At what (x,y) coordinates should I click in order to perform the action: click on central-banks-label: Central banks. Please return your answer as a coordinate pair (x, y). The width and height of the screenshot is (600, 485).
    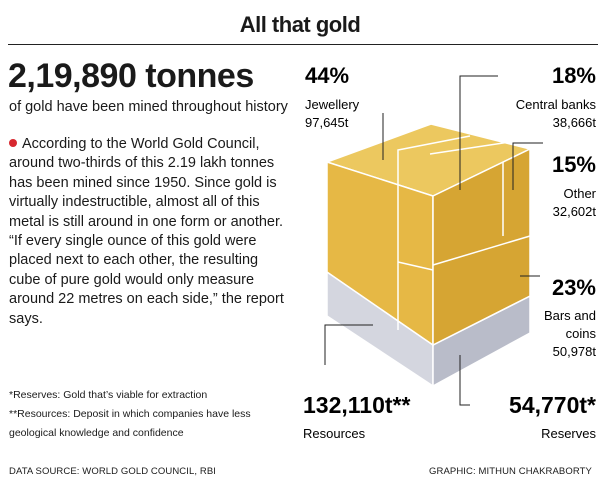
    Looking at the image, I should click on (556, 104).